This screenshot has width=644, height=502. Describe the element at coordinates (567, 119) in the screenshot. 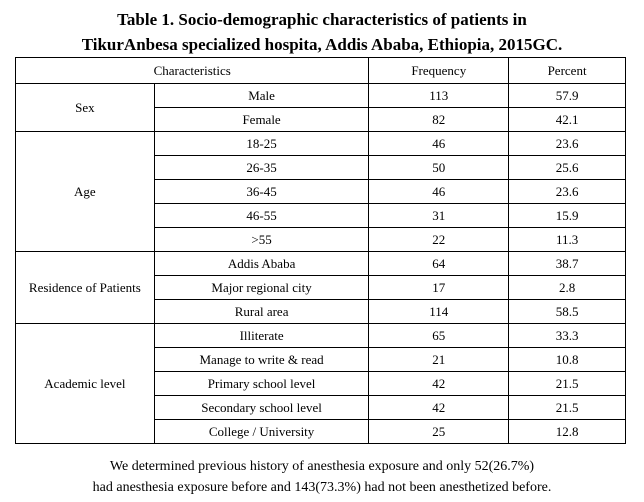

I see `percent-cell: 42.1` at that location.